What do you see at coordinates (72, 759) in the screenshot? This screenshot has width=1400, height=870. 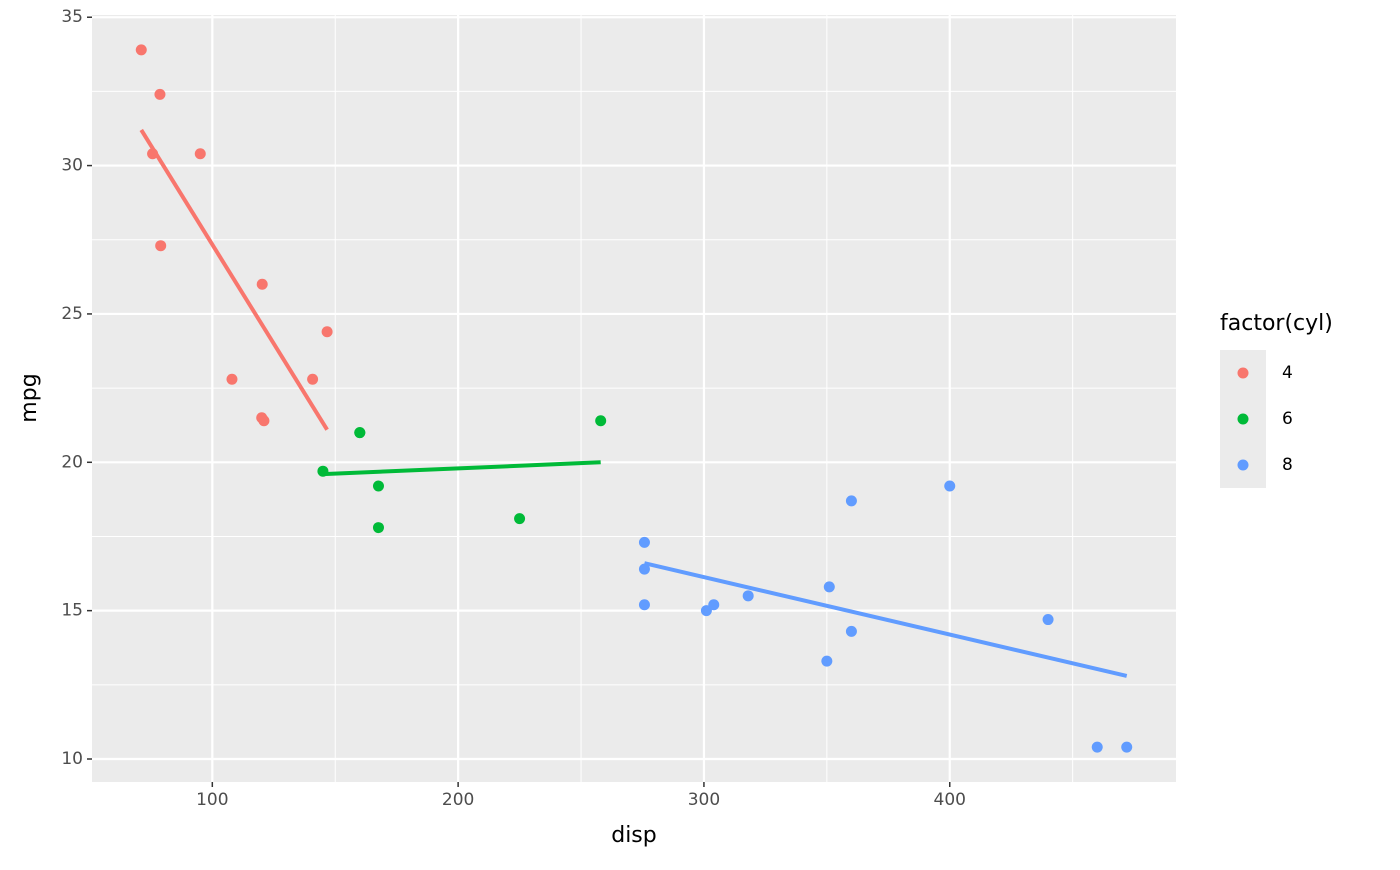 I see `y-tick-label: 10` at bounding box center [72, 759].